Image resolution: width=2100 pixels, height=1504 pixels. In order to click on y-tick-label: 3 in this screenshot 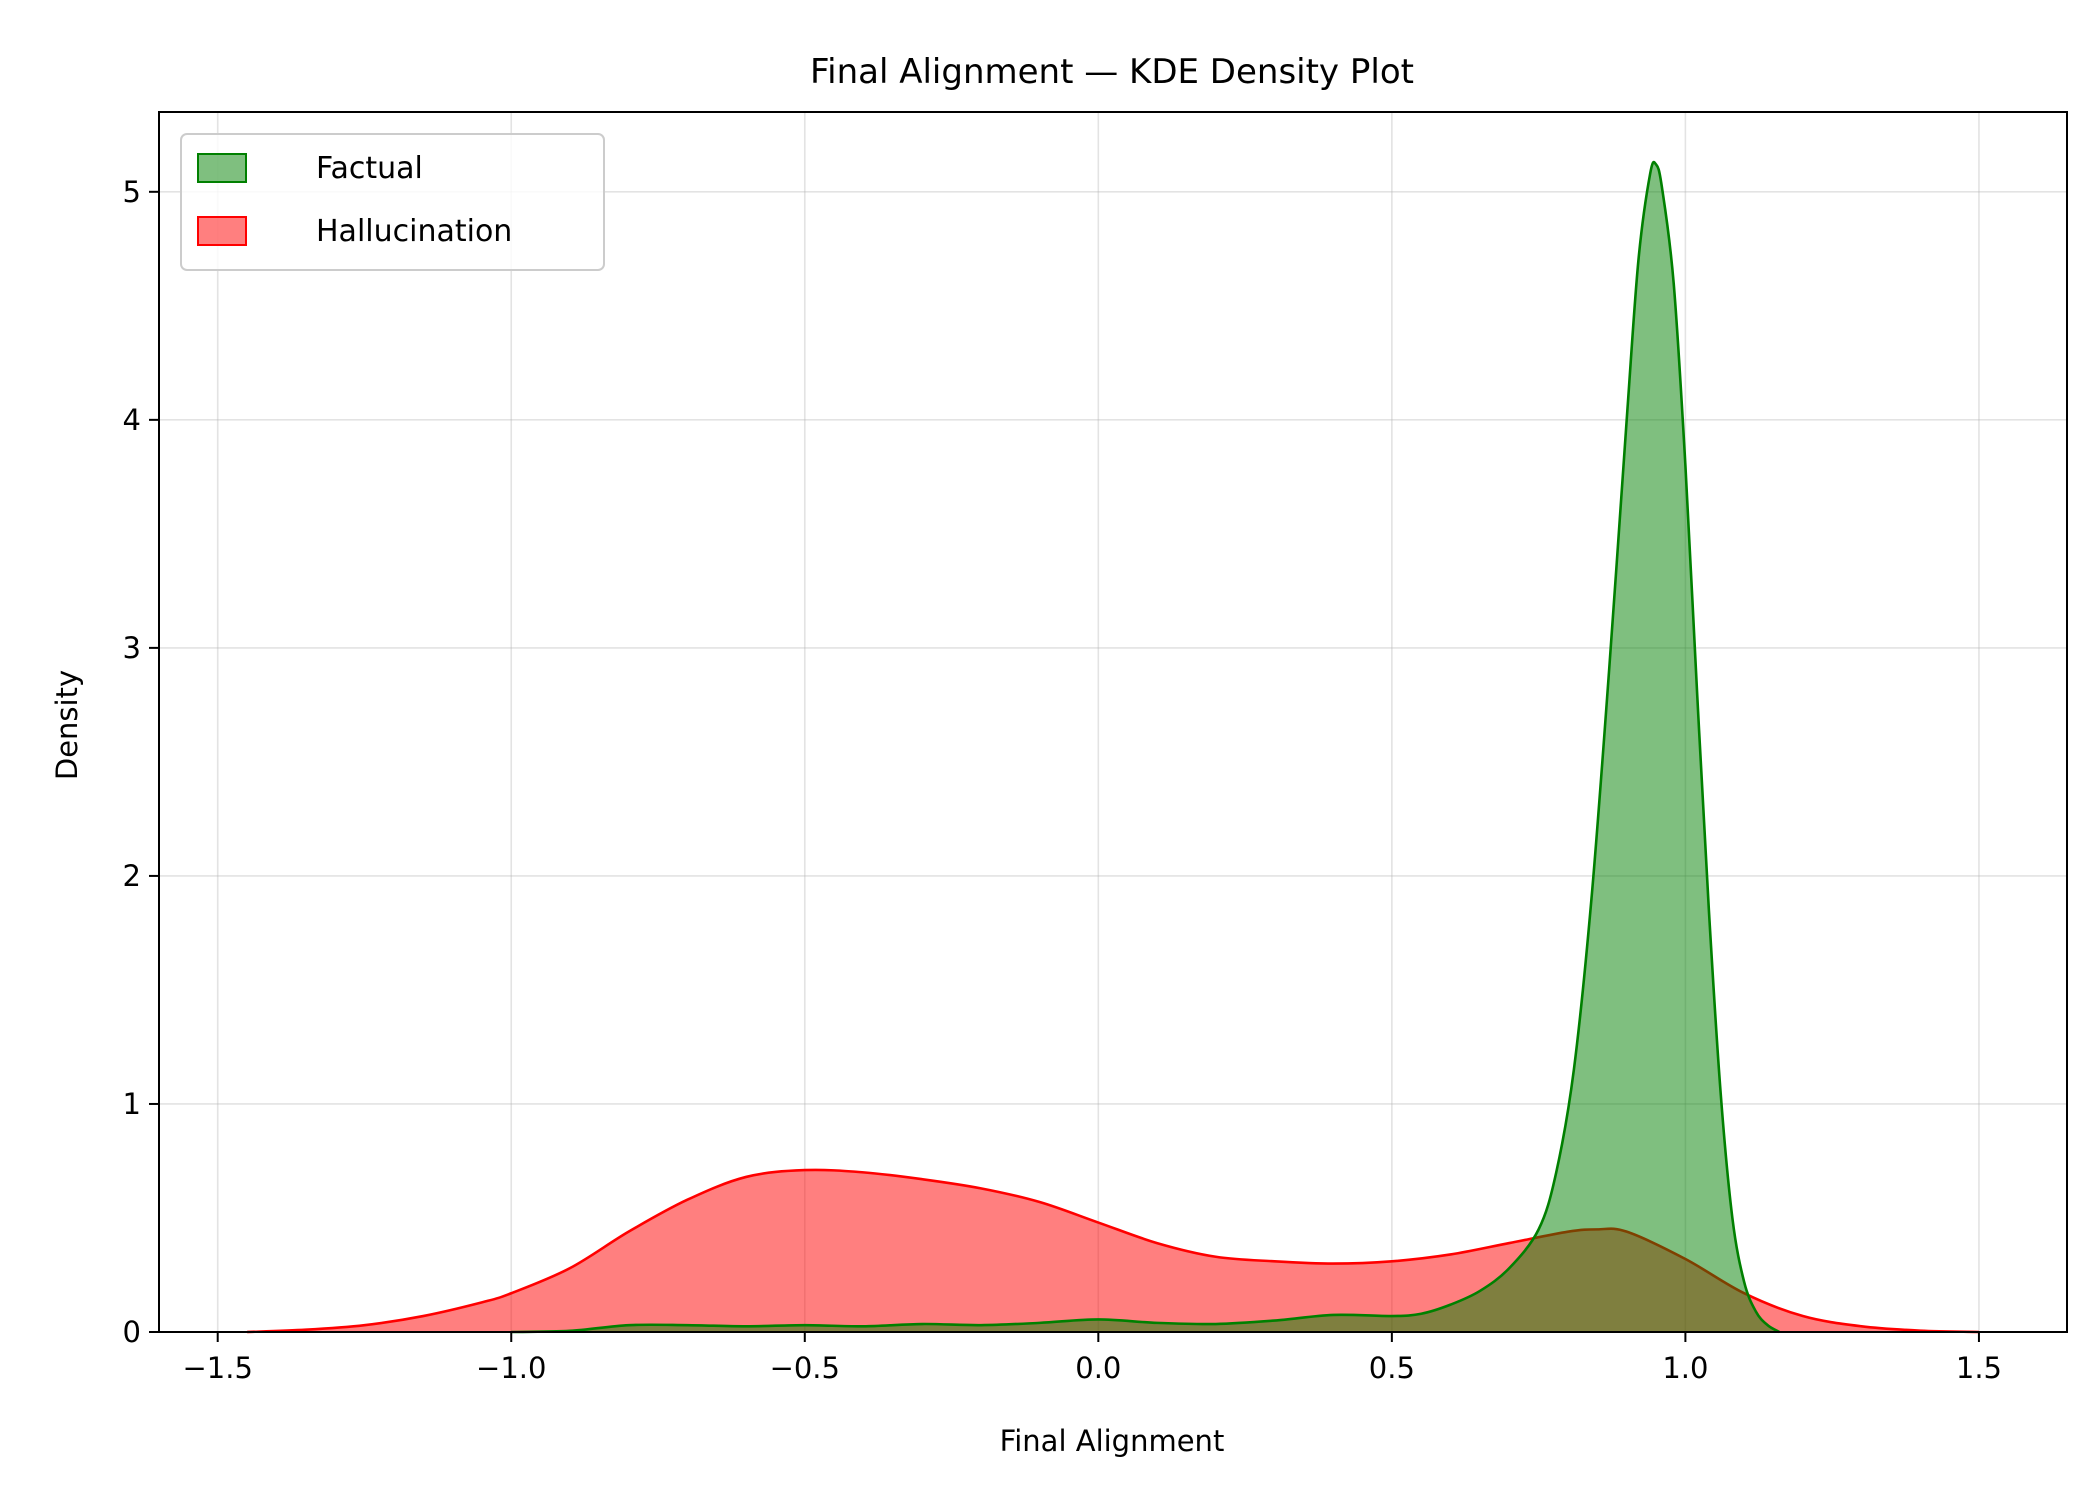, I will do `click(132, 648)`.